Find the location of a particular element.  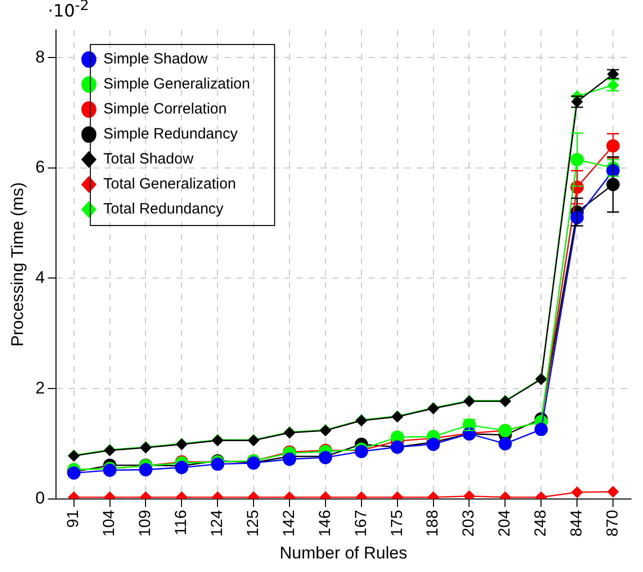

x-tick-label: 116 is located at coordinates (181, 523).